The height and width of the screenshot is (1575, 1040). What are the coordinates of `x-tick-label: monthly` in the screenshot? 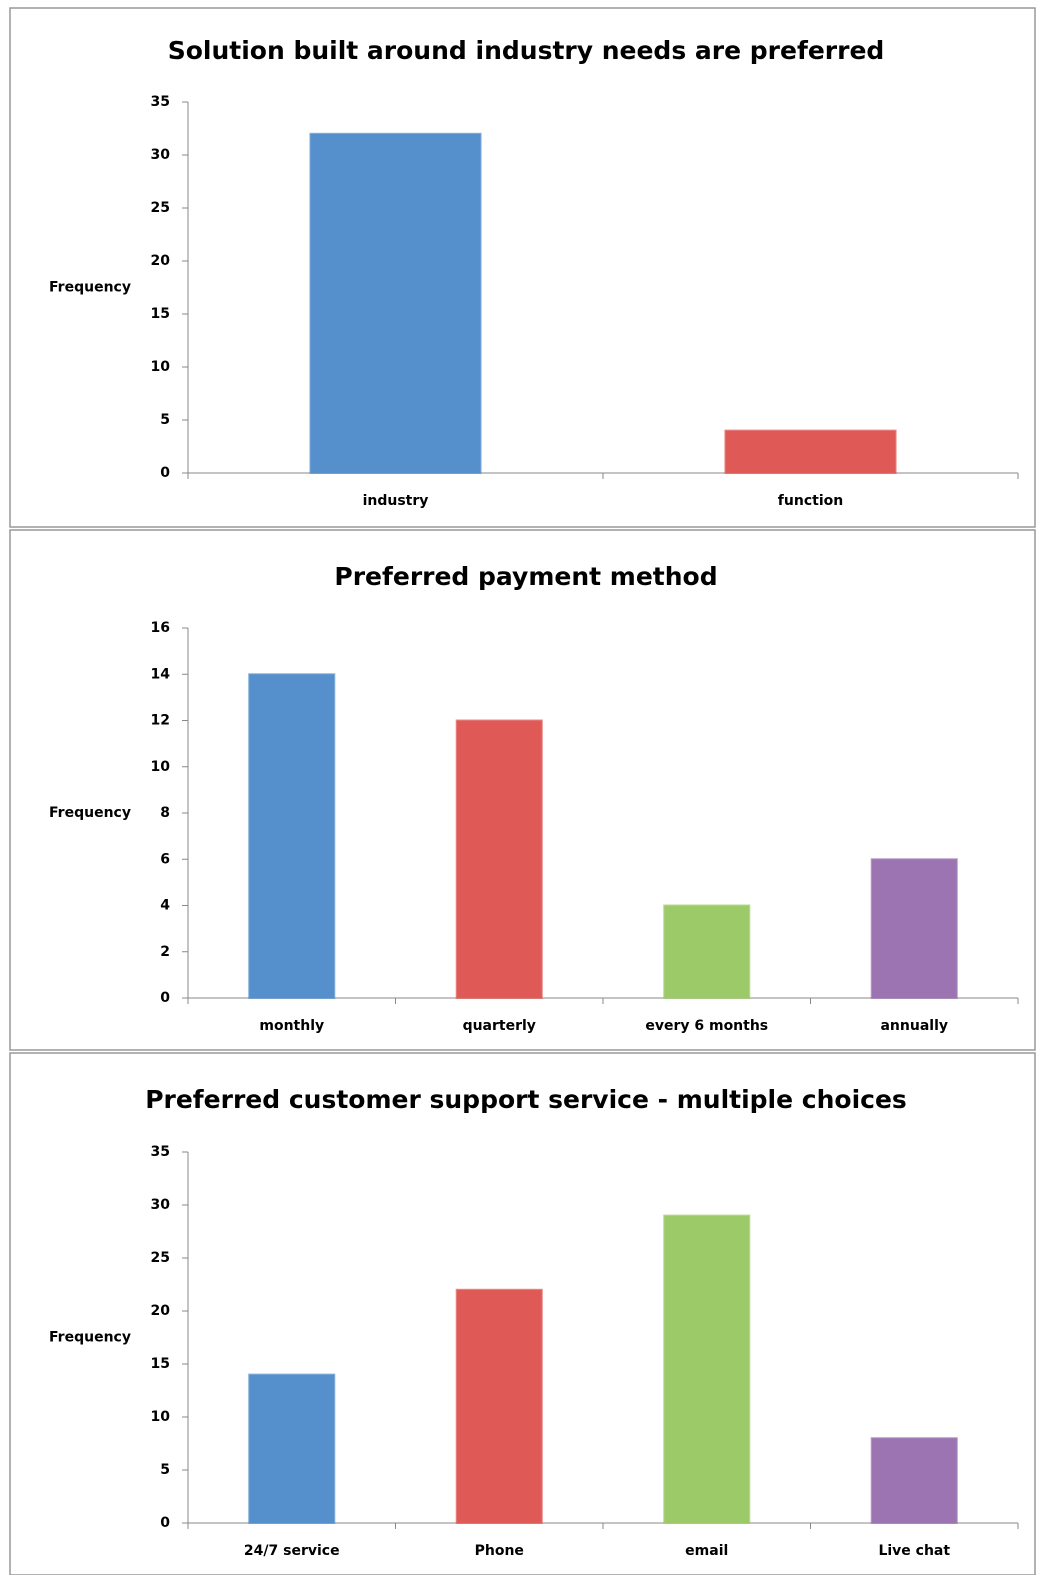 It's located at (291, 1026).